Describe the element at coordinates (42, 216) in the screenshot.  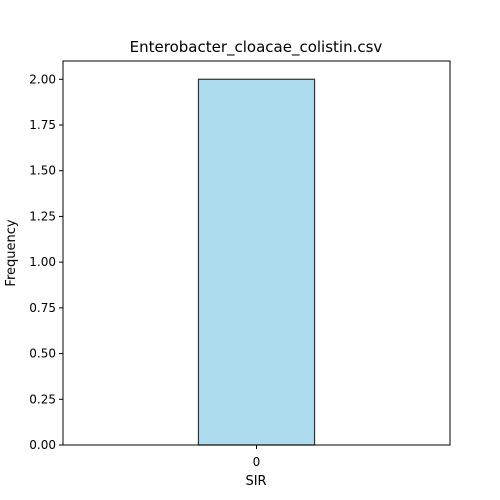
I see `y-tick-label: 1.25` at that location.